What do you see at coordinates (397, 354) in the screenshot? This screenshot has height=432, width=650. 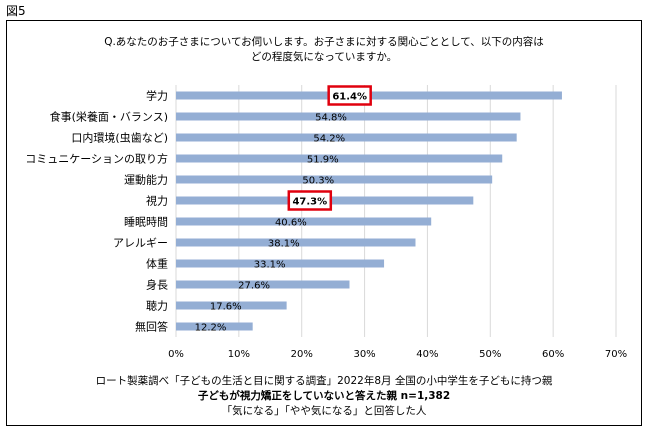 I see `x-axis-ticks: 0% 10% 20% 30% 40% 50% 60% 70%` at bounding box center [397, 354].